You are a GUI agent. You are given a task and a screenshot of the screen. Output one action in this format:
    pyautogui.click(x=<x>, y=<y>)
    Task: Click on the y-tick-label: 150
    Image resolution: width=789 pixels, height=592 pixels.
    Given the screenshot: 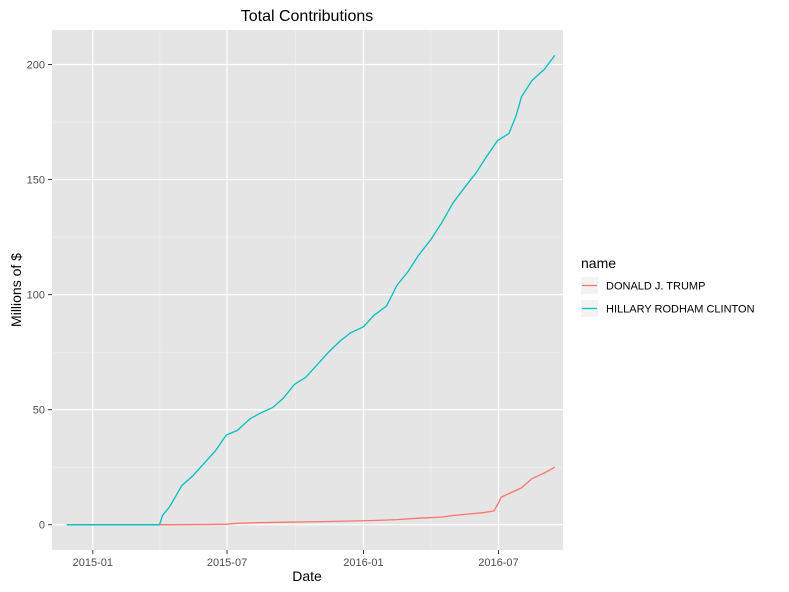 What is the action you would take?
    pyautogui.click(x=36, y=181)
    